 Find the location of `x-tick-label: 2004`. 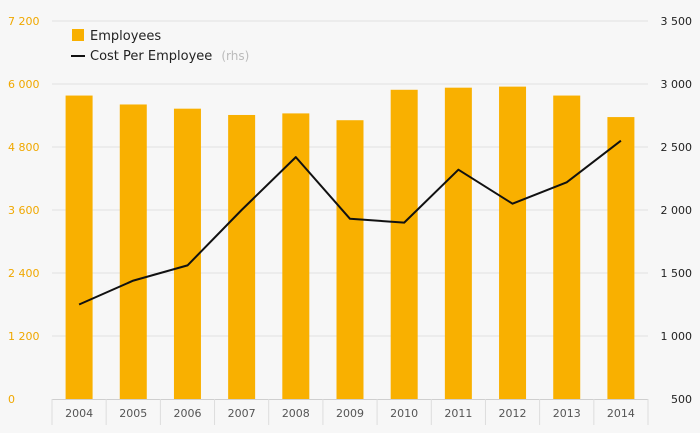

x-tick-label: 2004 is located at coordinates (79, 413).